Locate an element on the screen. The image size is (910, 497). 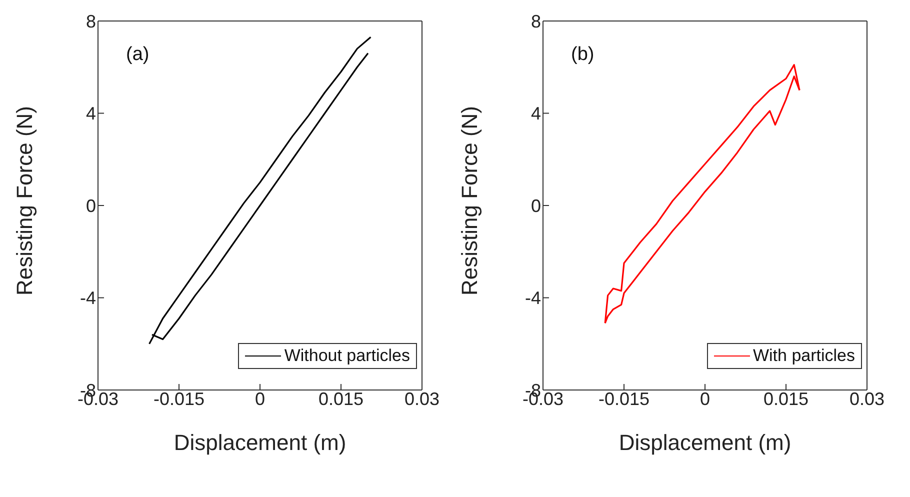
legend-label: Without particles is located at coordinates (347, 356).